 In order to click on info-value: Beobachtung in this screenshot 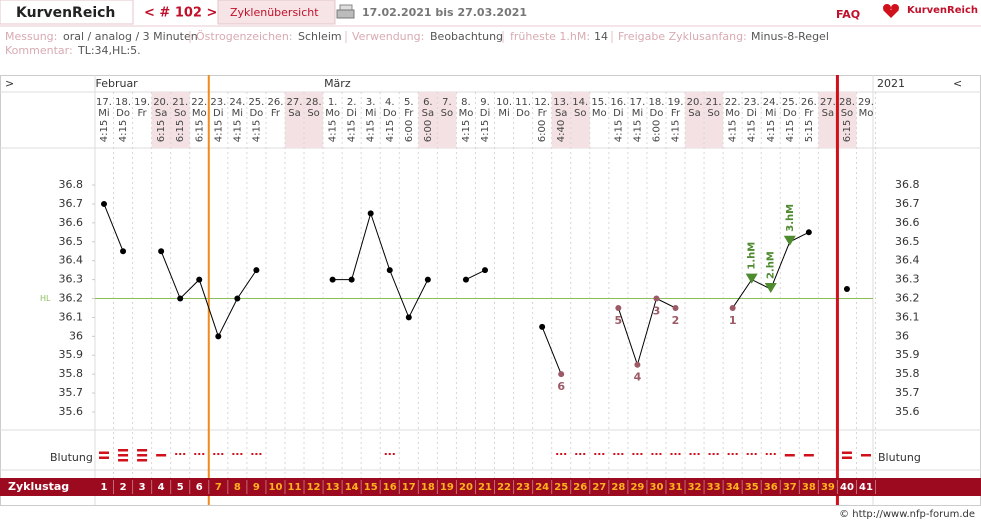, I will do `click(466, 36)`.